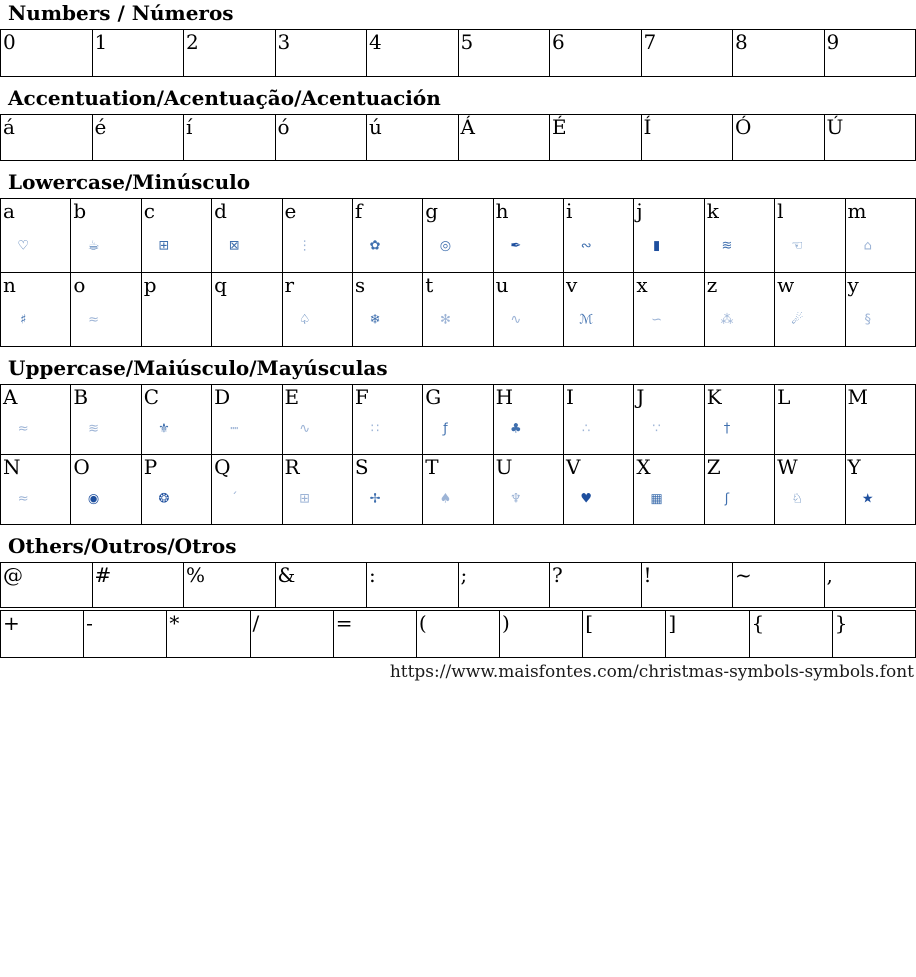  I want to click on cell-character: D, so click(222, 397).